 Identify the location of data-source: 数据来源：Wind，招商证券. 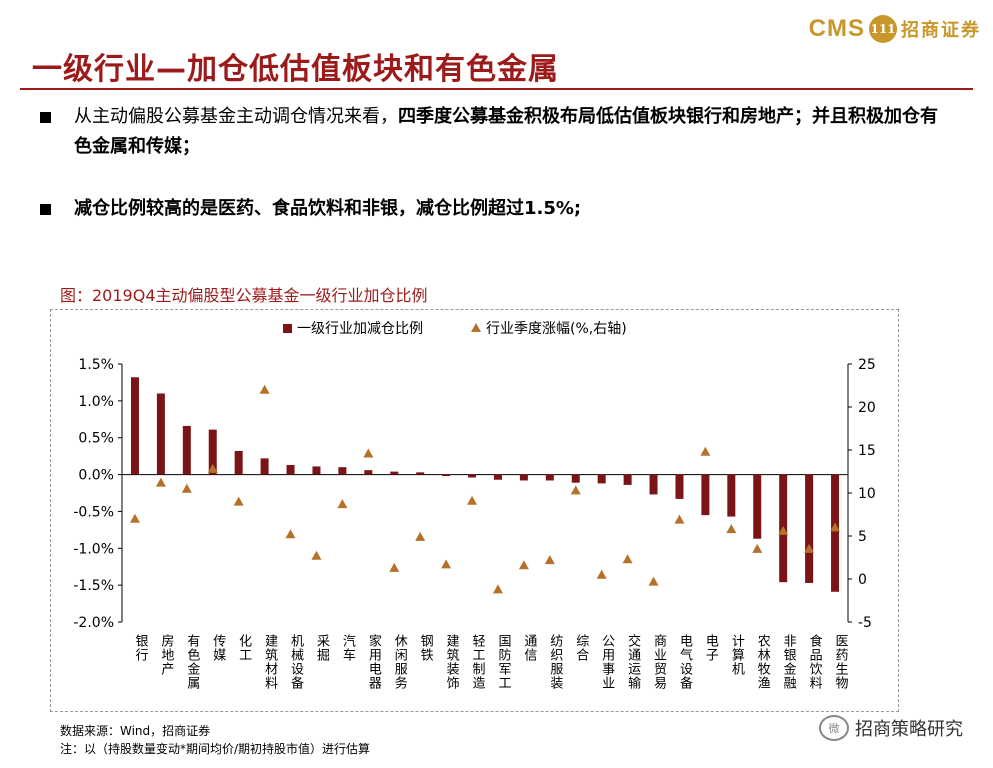
(135, 731).